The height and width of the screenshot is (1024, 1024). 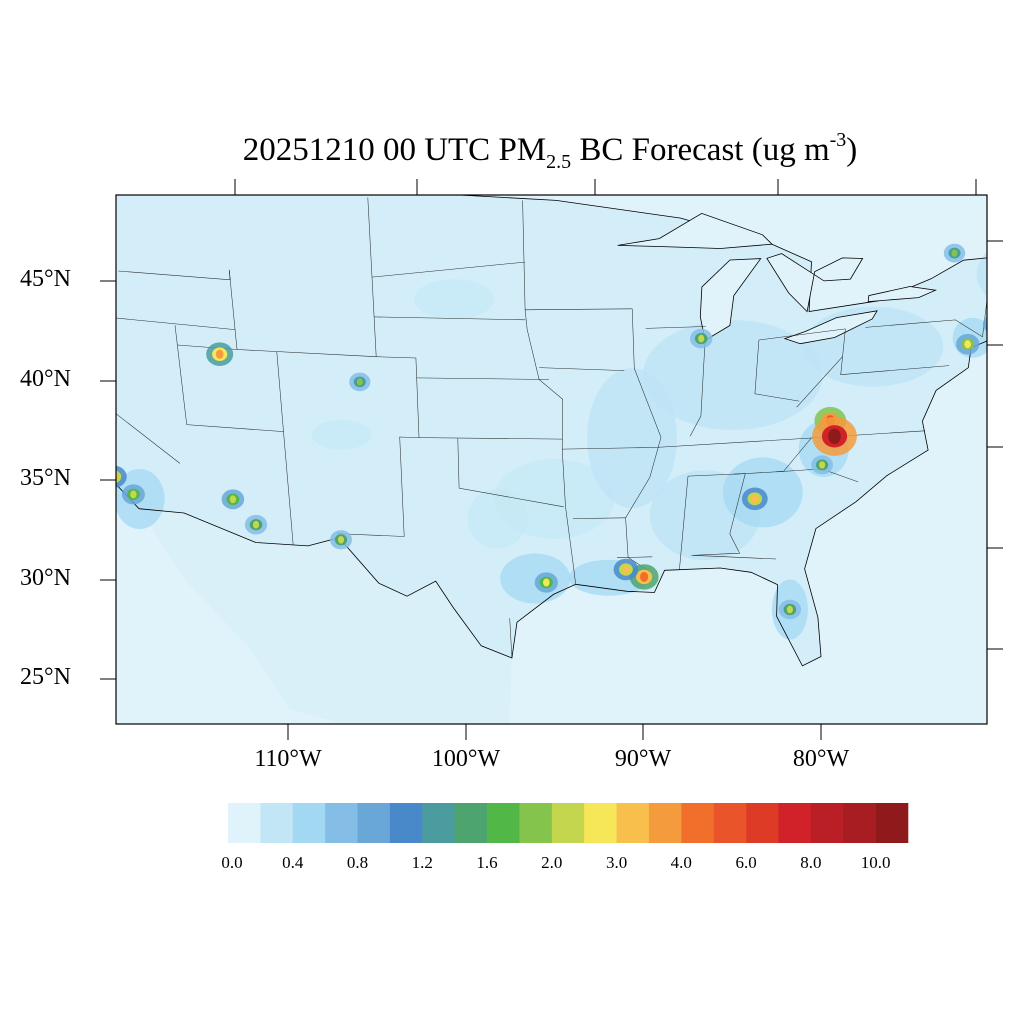 I want to click on lat-label: 40°N, so click(x=45, y=379).